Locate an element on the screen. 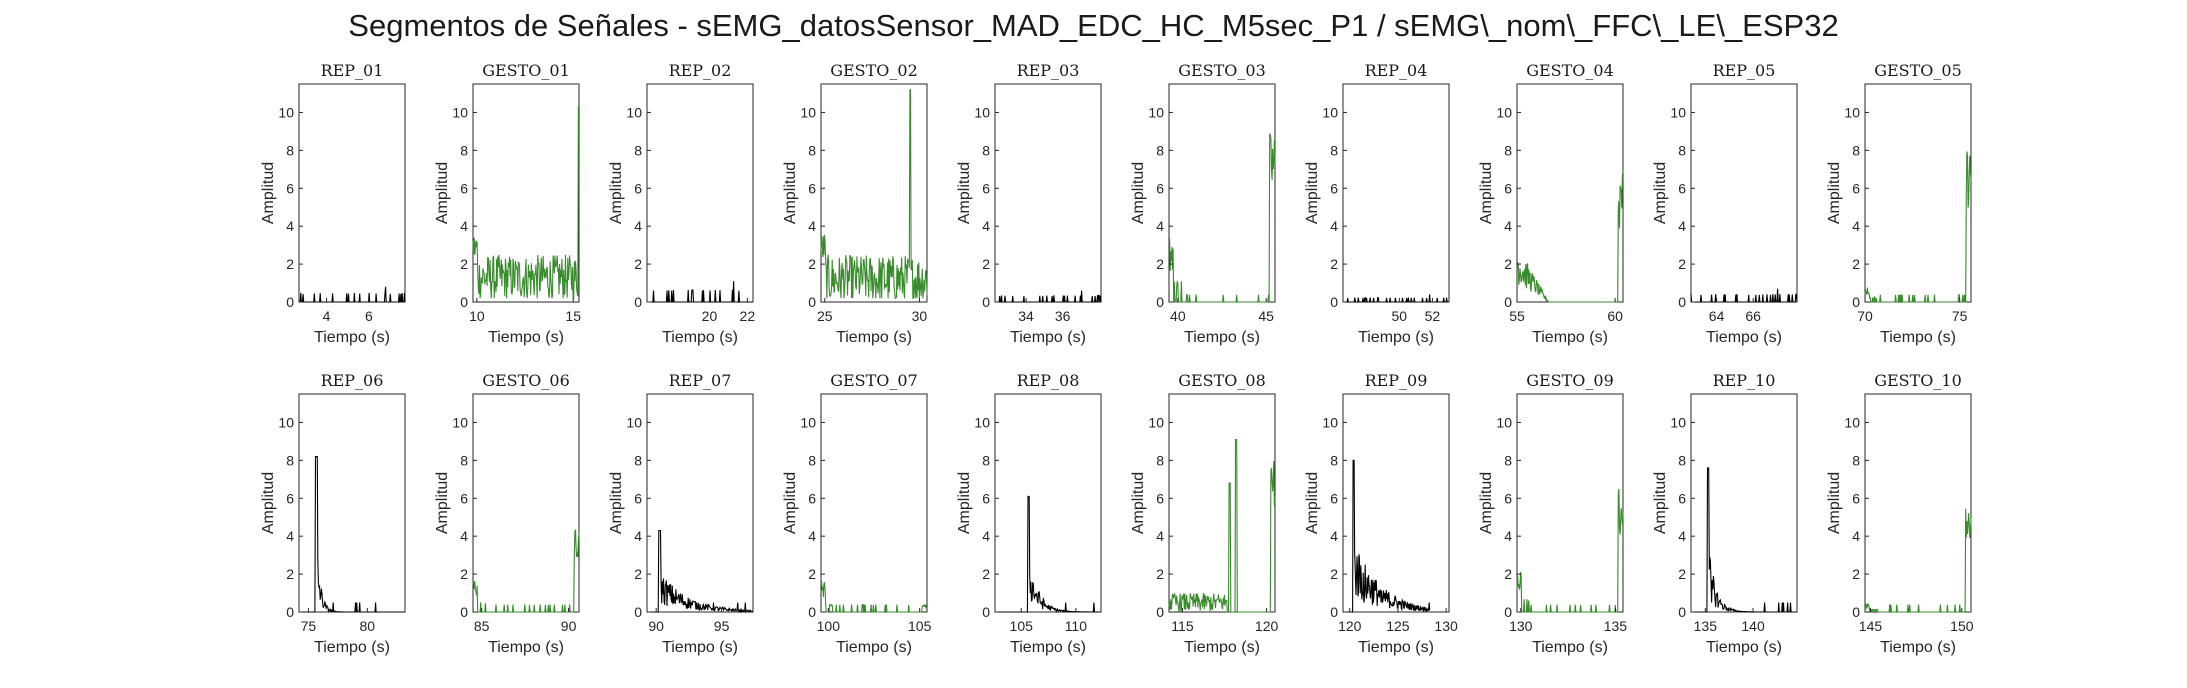 The width and height of the screenshot is (2187, 688). subplot-title: REP_02 is located at coordinates (700, 70).